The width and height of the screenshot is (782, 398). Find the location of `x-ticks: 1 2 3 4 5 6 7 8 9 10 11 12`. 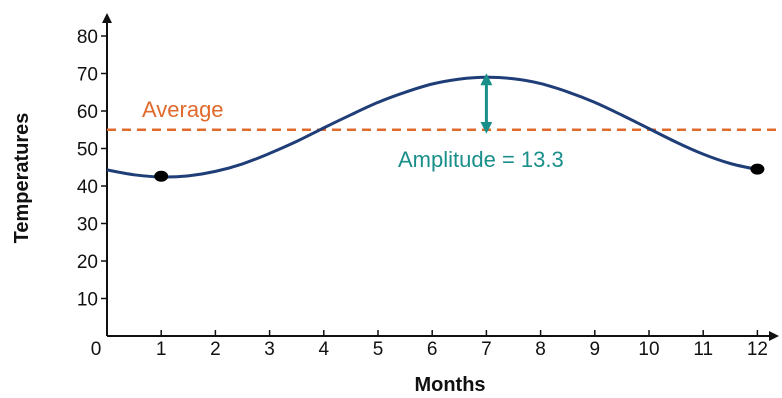

x-ticks: 1 2 3 4 5 6 7 8 9 10 11 12 is located at coordinates (462, 345).